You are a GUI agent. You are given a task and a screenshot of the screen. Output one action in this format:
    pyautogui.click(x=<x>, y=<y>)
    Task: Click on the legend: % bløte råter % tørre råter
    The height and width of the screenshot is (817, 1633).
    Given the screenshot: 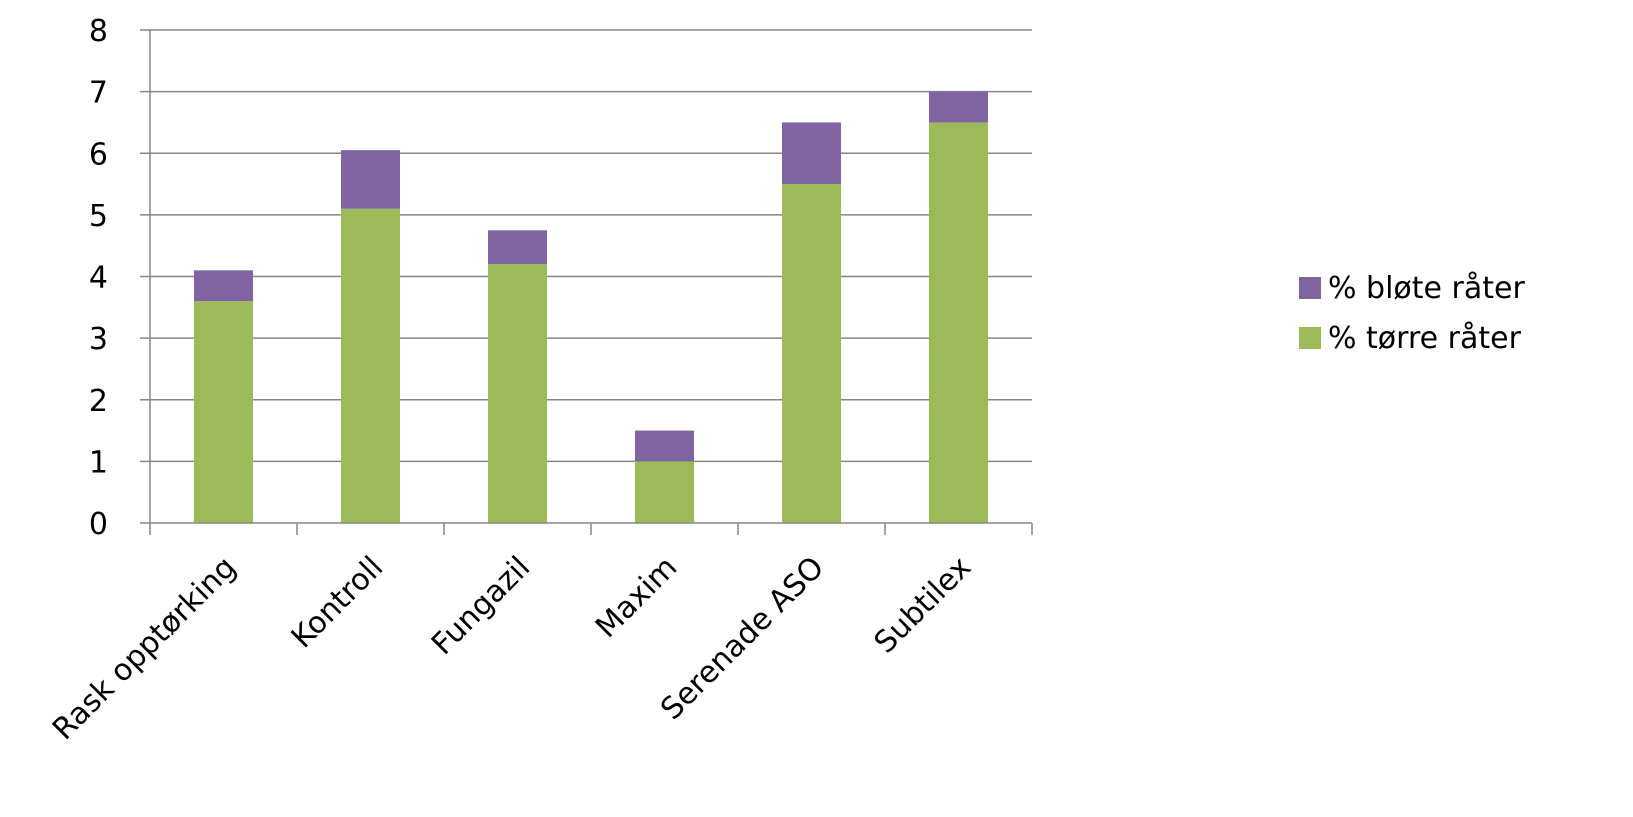 What is the action you would take?
    pyautogui.click(x=1412, y=313)
    